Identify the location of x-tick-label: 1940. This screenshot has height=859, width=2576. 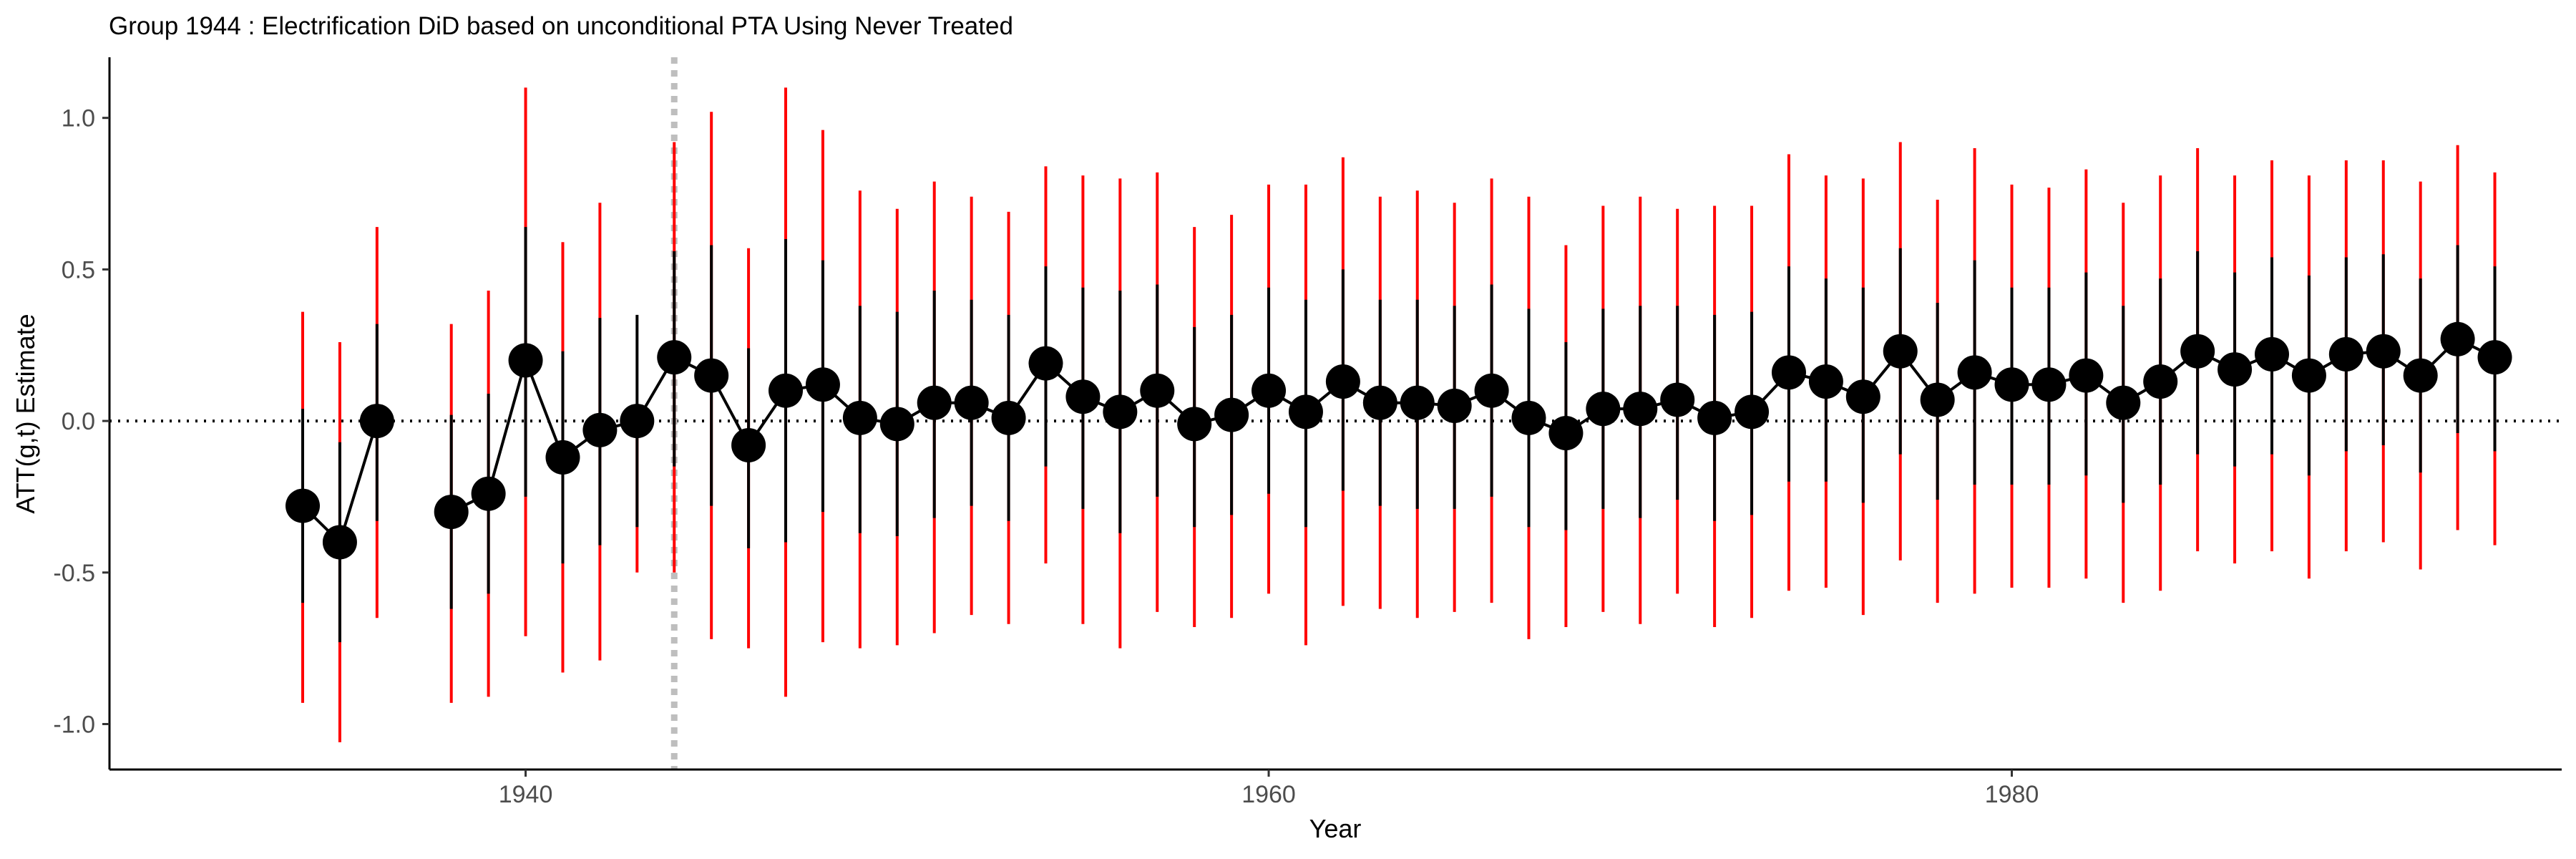
(526, 794).